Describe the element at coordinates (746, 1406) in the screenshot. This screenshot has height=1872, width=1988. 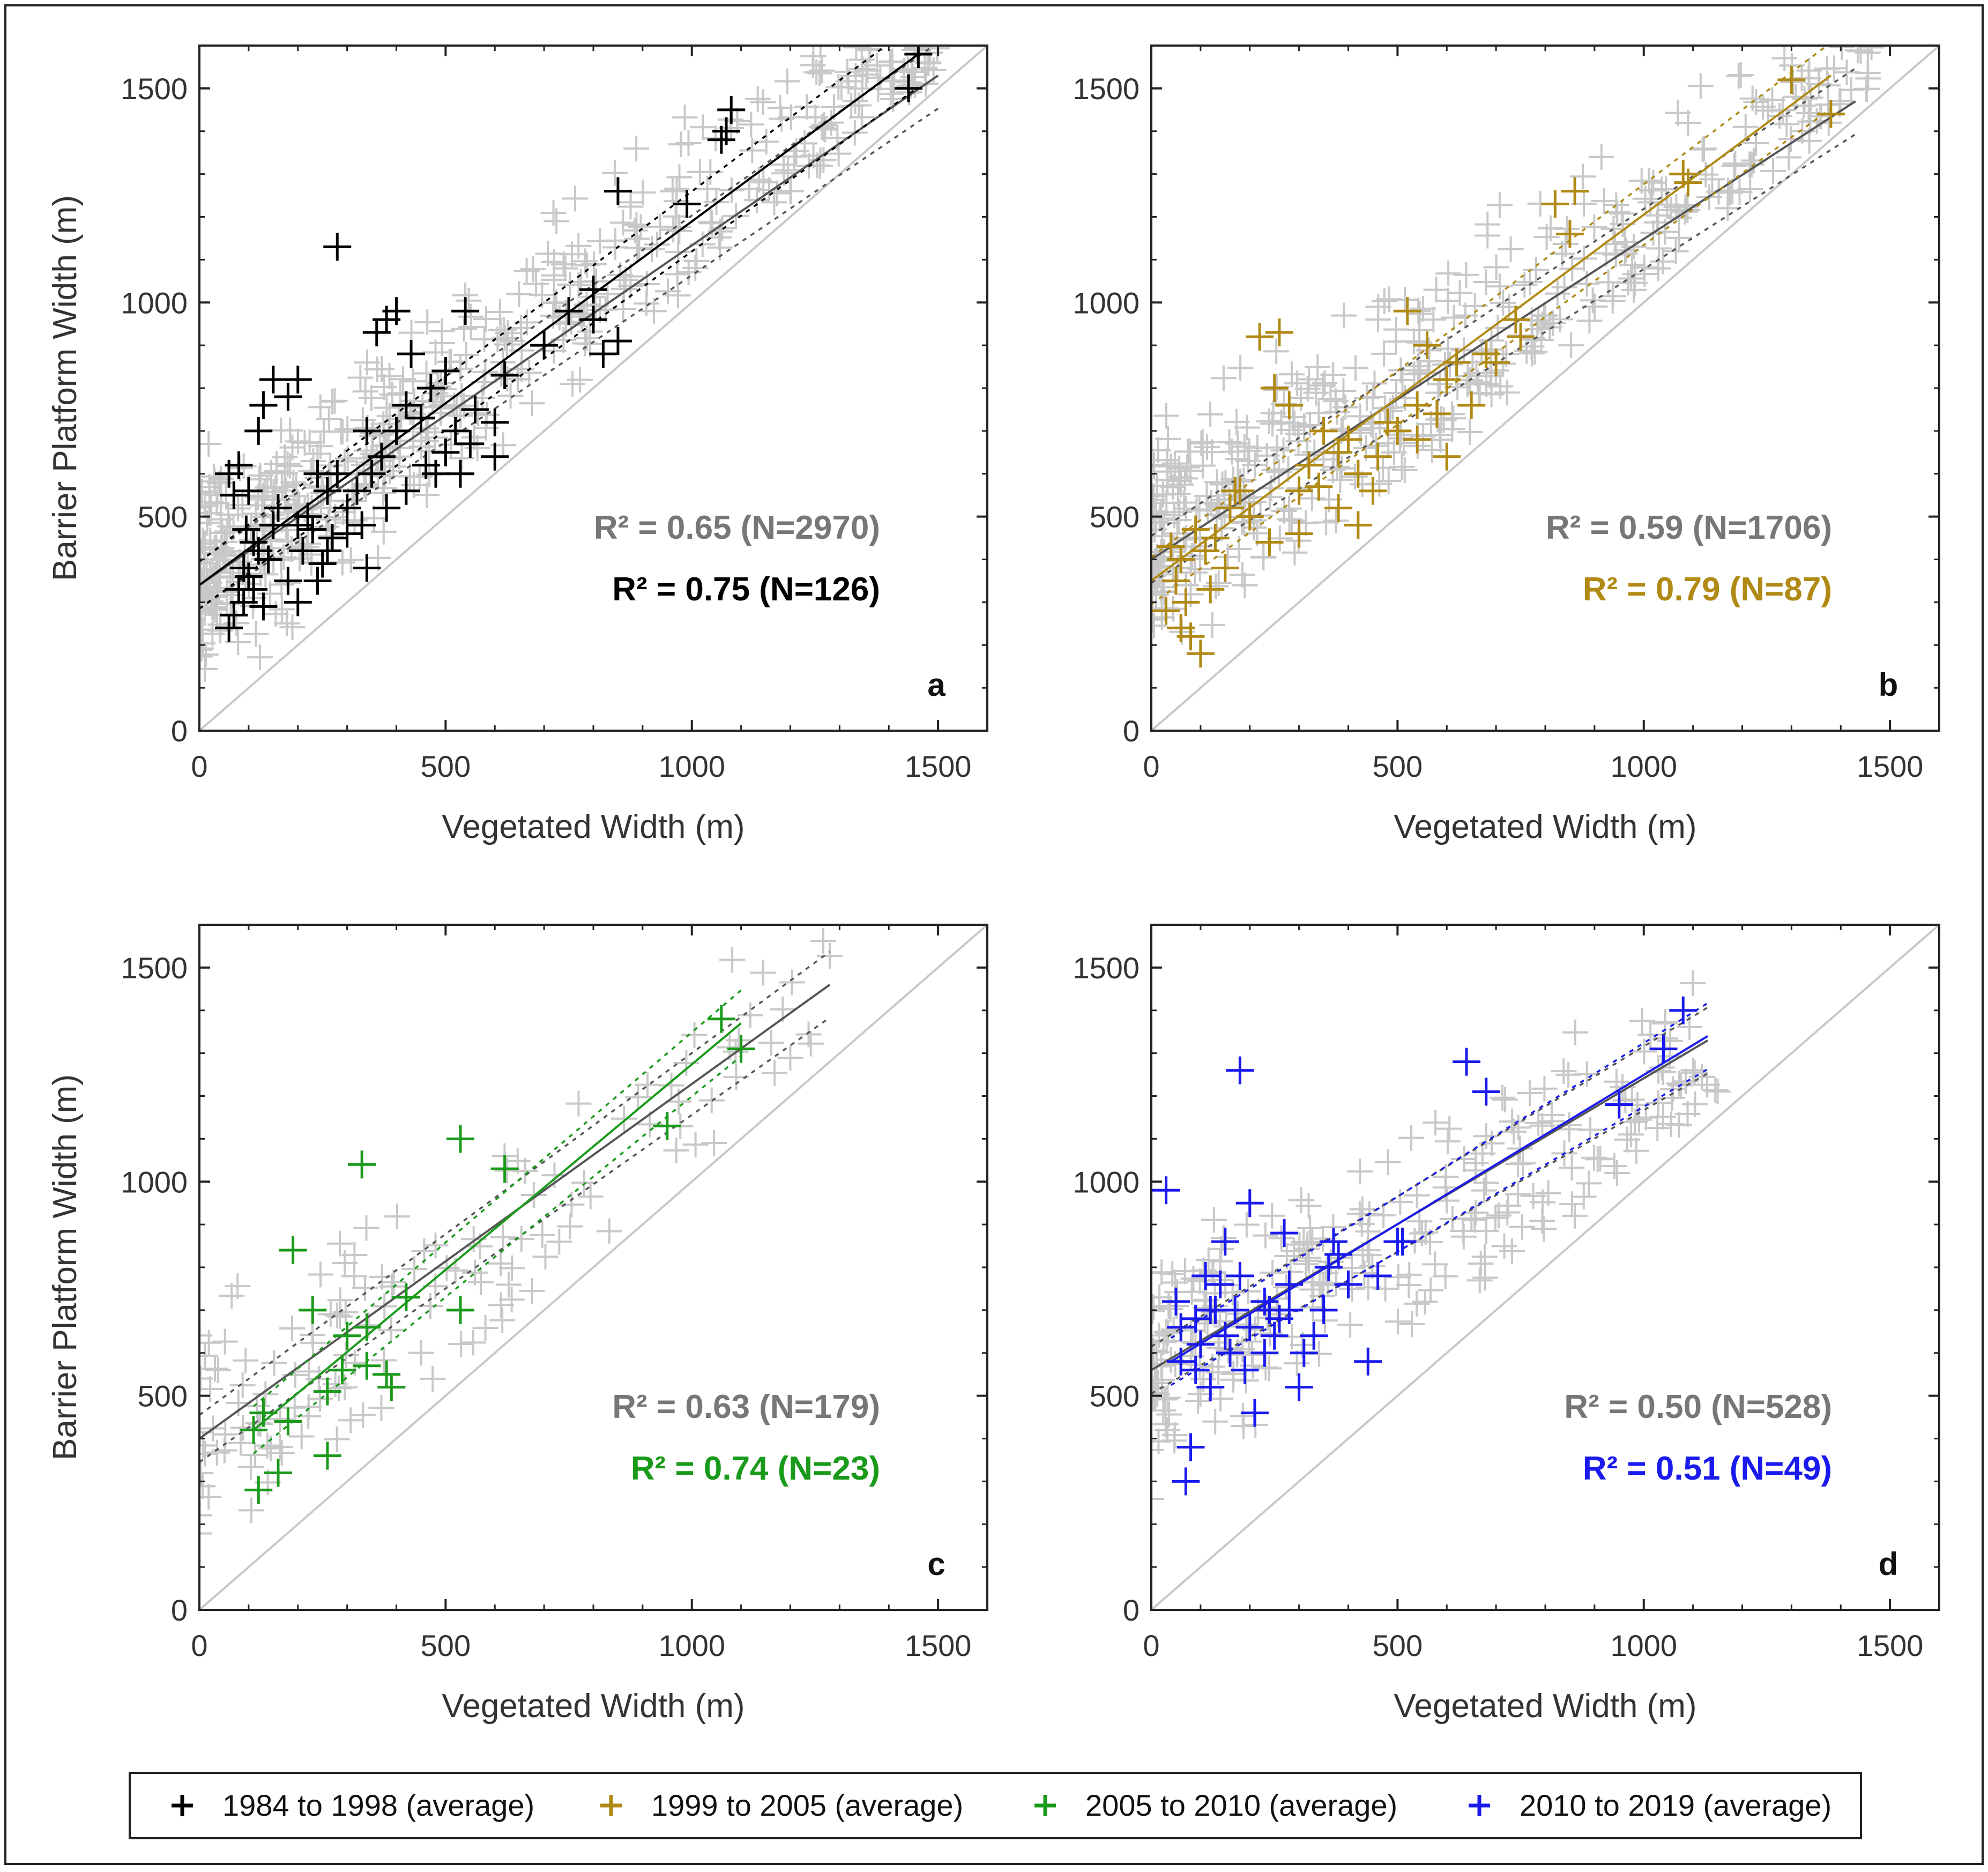
I see `r2-all-label: R² = 0.63 (N=179)` at that location.